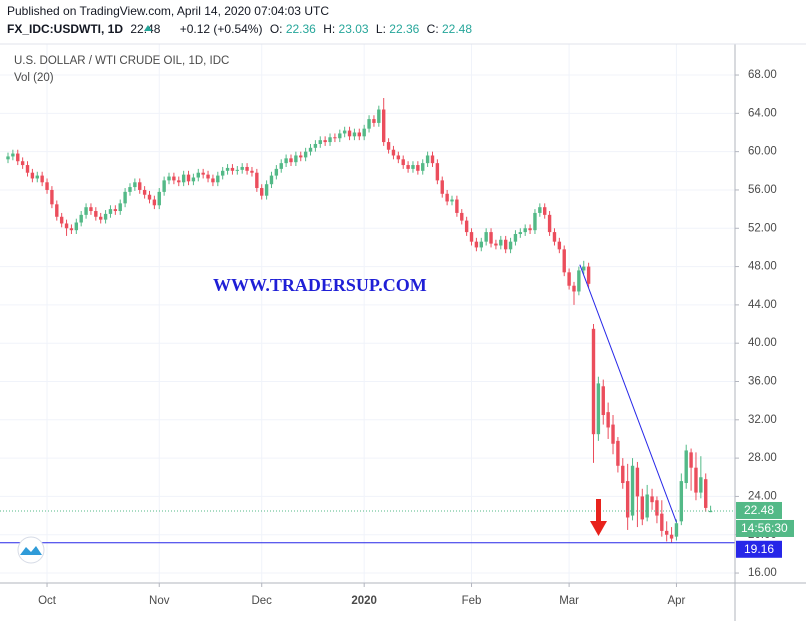 Image resolution: width=806 pixels, height=621 pixels. What do you see at coordinates (276, 29) in the screenshot?
I see `ohlc-label: O:` at bounding box center [276, 29].